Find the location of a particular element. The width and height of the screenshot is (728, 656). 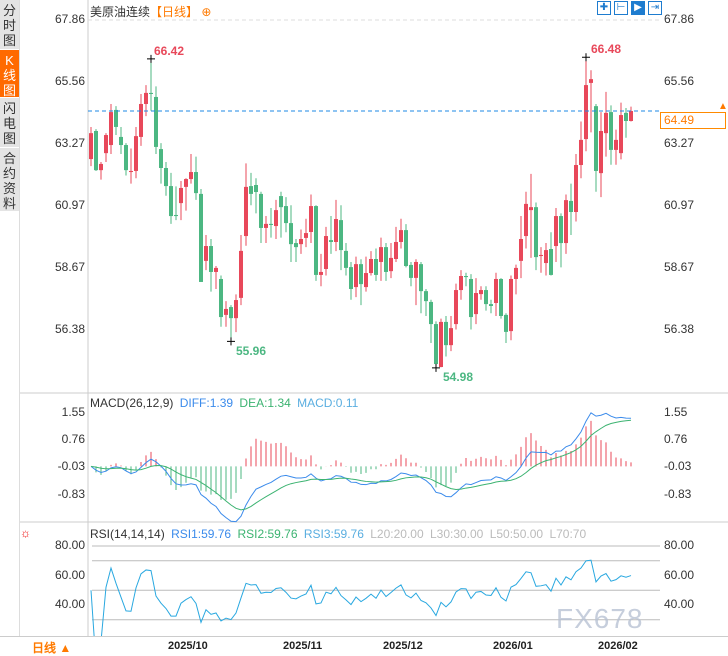

last-price-box: 64.49 is located at coordinates (693, 120).